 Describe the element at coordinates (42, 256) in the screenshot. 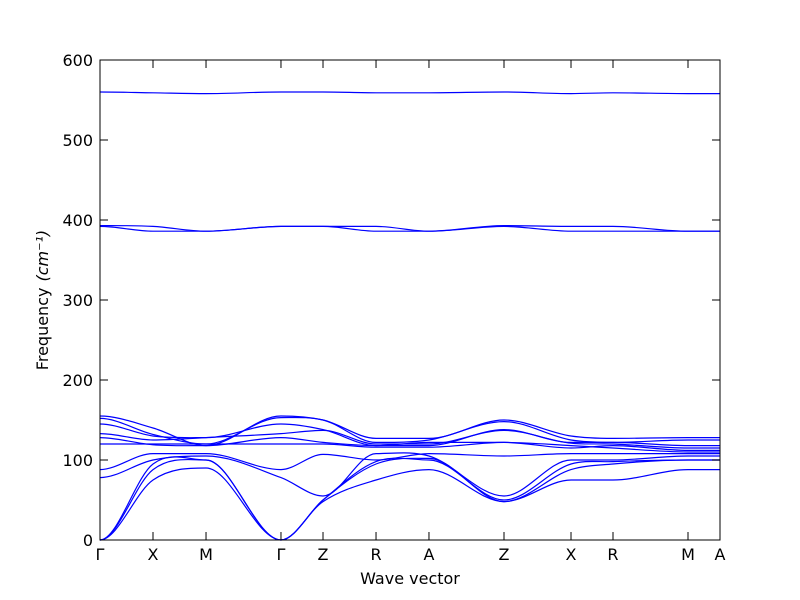

I see `y-axis-label-unit: (cm⁻¹)` at that location.